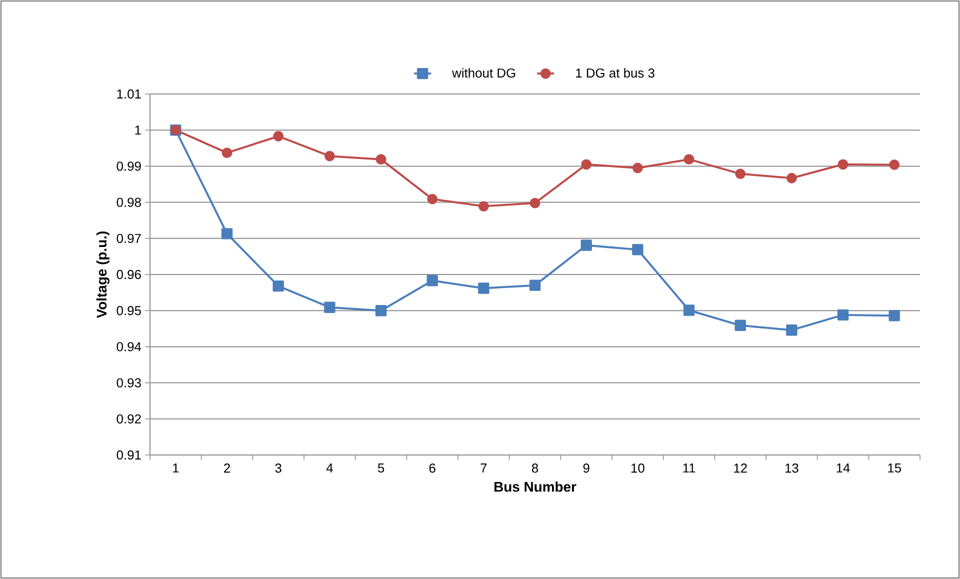 The image size is (960, 579). What do you see at coordinates (791, 468) in the screenshot?
I see `x-tick-label: 13` at bounding box center [791, 468].